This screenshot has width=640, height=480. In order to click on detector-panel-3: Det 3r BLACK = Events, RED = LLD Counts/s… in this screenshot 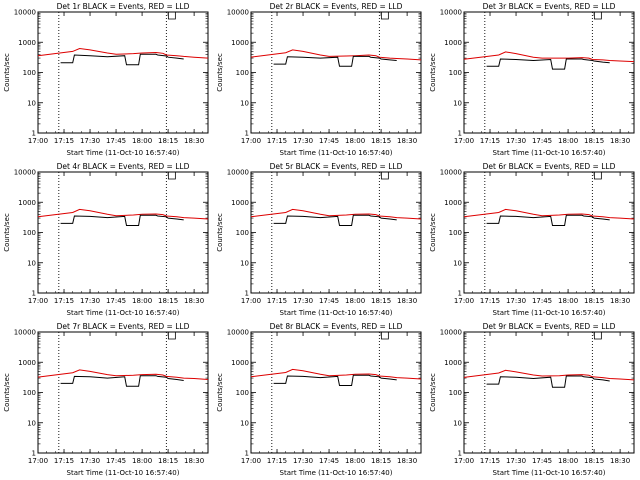, I will do `click(532, 79)`.